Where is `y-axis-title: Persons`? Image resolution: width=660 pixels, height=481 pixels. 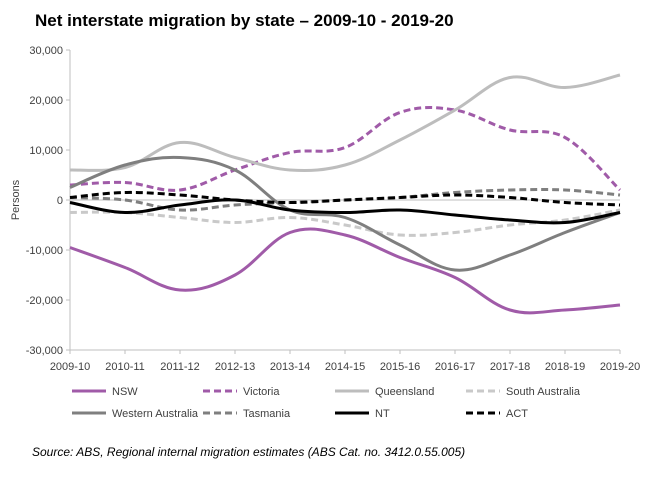 y-axis-title: Persons is located at coordinates (16, 199).